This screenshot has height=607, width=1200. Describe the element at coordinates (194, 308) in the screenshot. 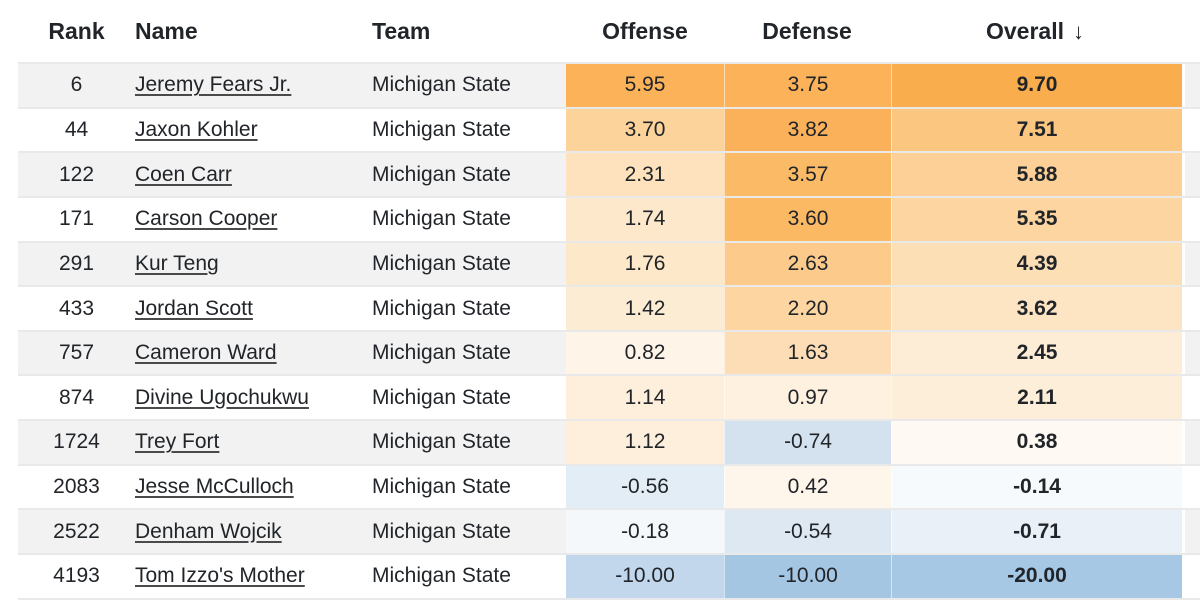

I see `player-name-link: Jordan Scott` at that location.